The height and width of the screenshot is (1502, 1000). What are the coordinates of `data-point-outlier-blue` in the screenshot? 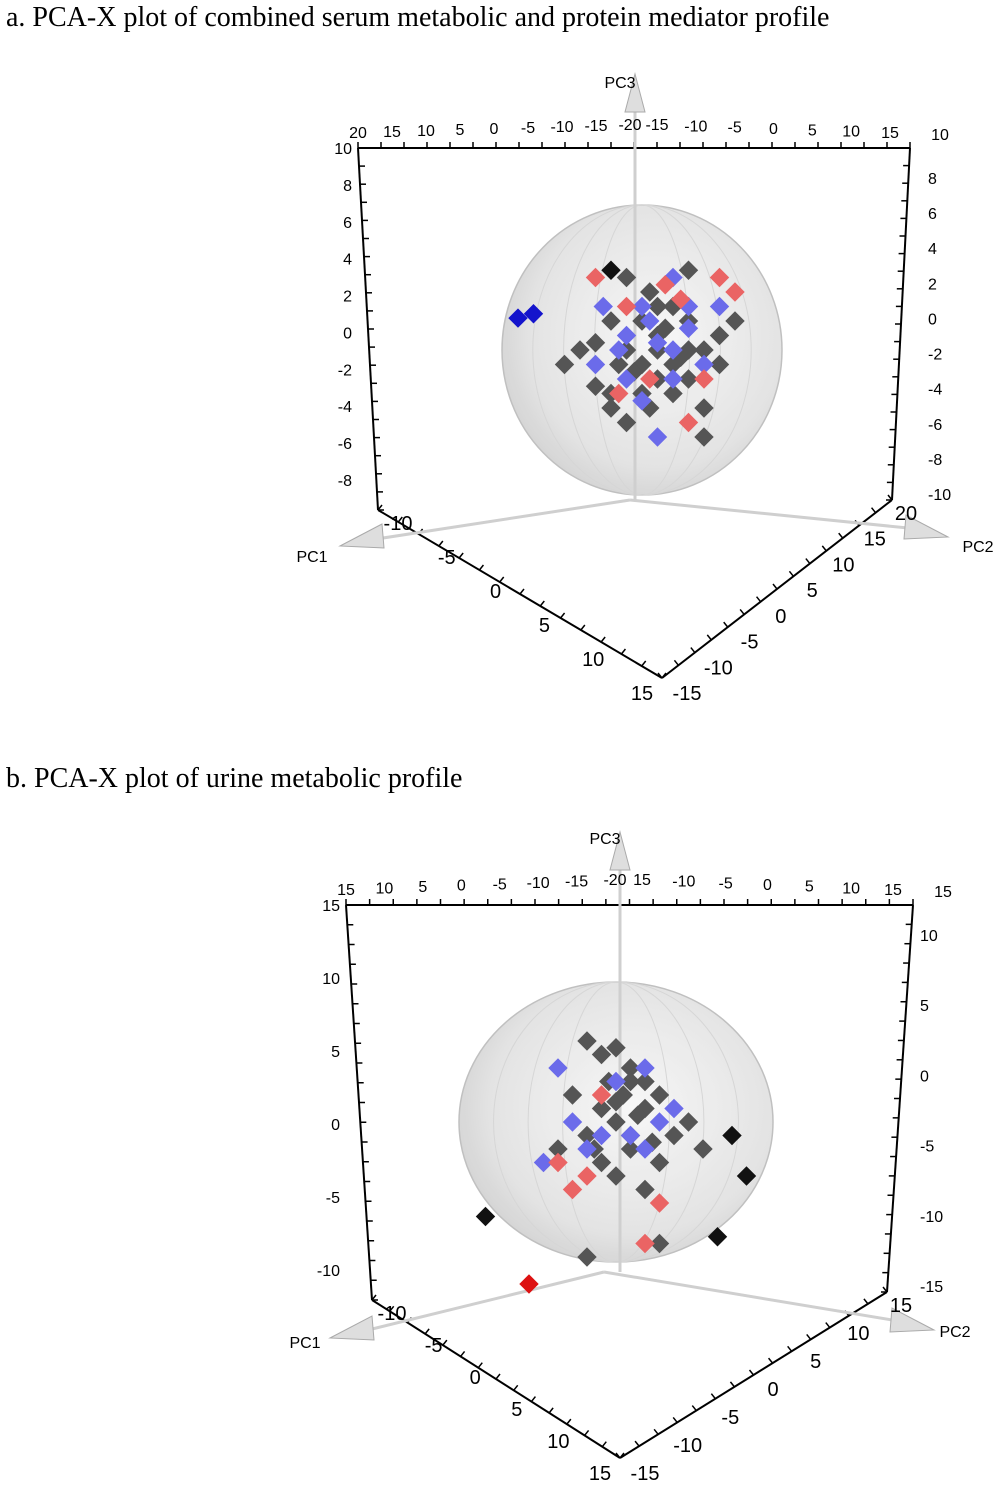 It's located at (533, 314).